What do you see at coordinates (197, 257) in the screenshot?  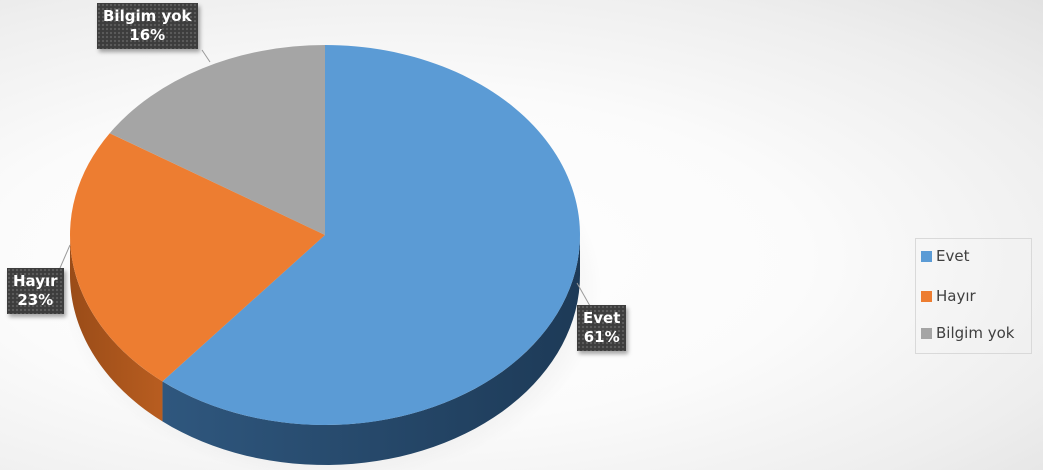 I see `pie-slice-hayir` at bounding box center [197, 257].